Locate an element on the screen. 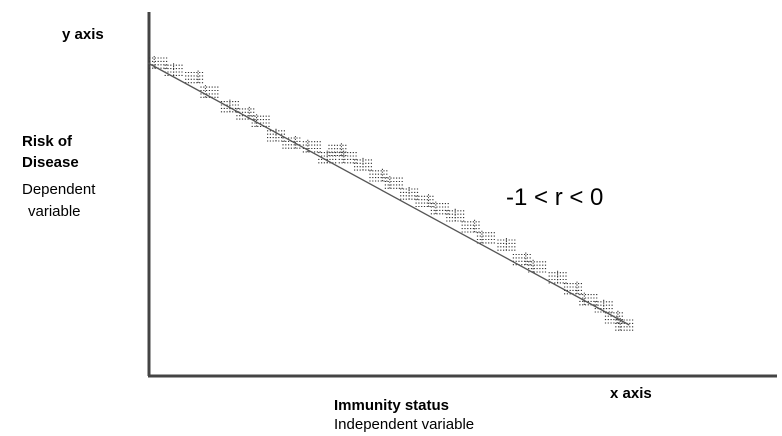 This screenshot has height=436, width=782. y-axis-title: y axis is located at coordinates (83, 34).